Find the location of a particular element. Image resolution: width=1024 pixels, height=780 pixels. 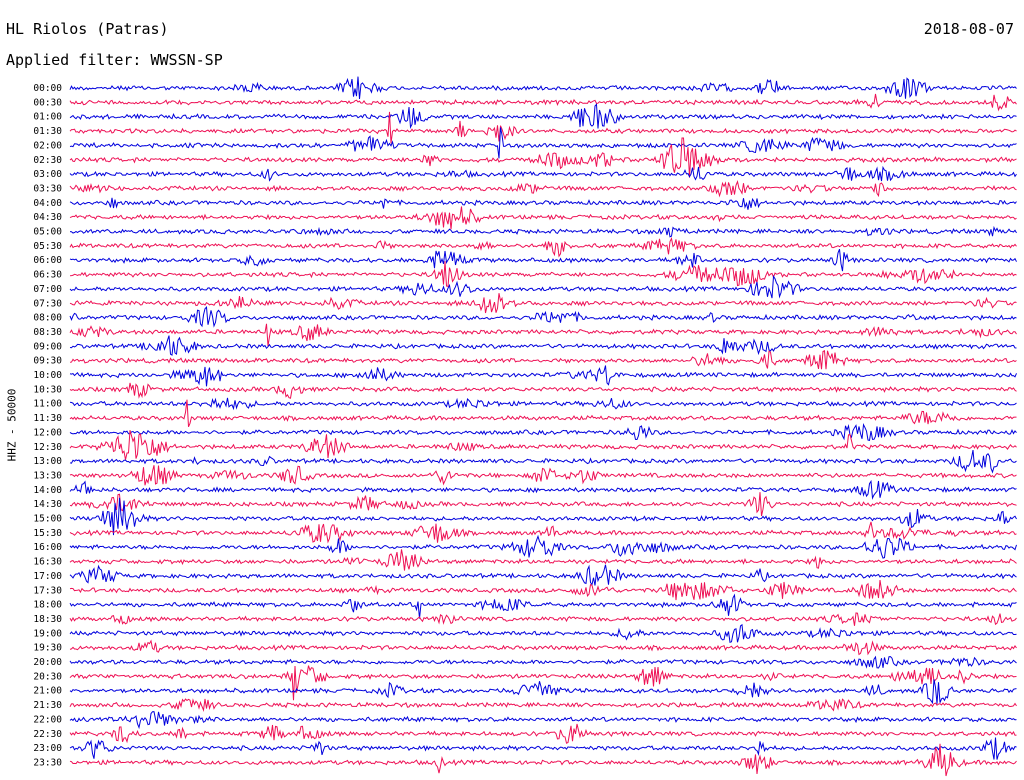

row-time-label: 16:00 is located at coordinates (47, 547).